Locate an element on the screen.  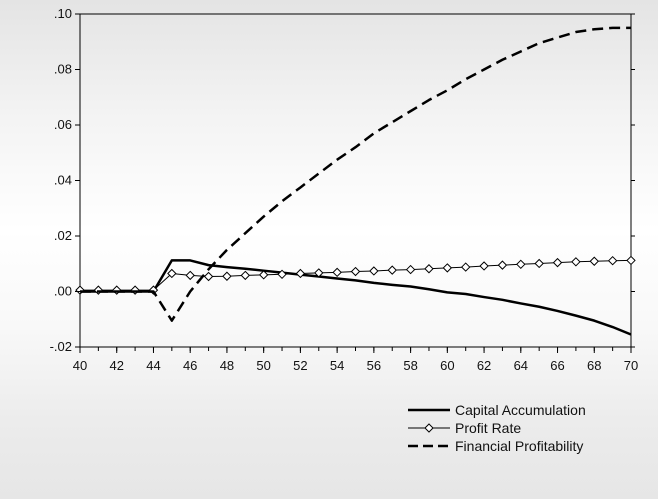
x-tick-label: 48 is located at coordinates (227, 365).